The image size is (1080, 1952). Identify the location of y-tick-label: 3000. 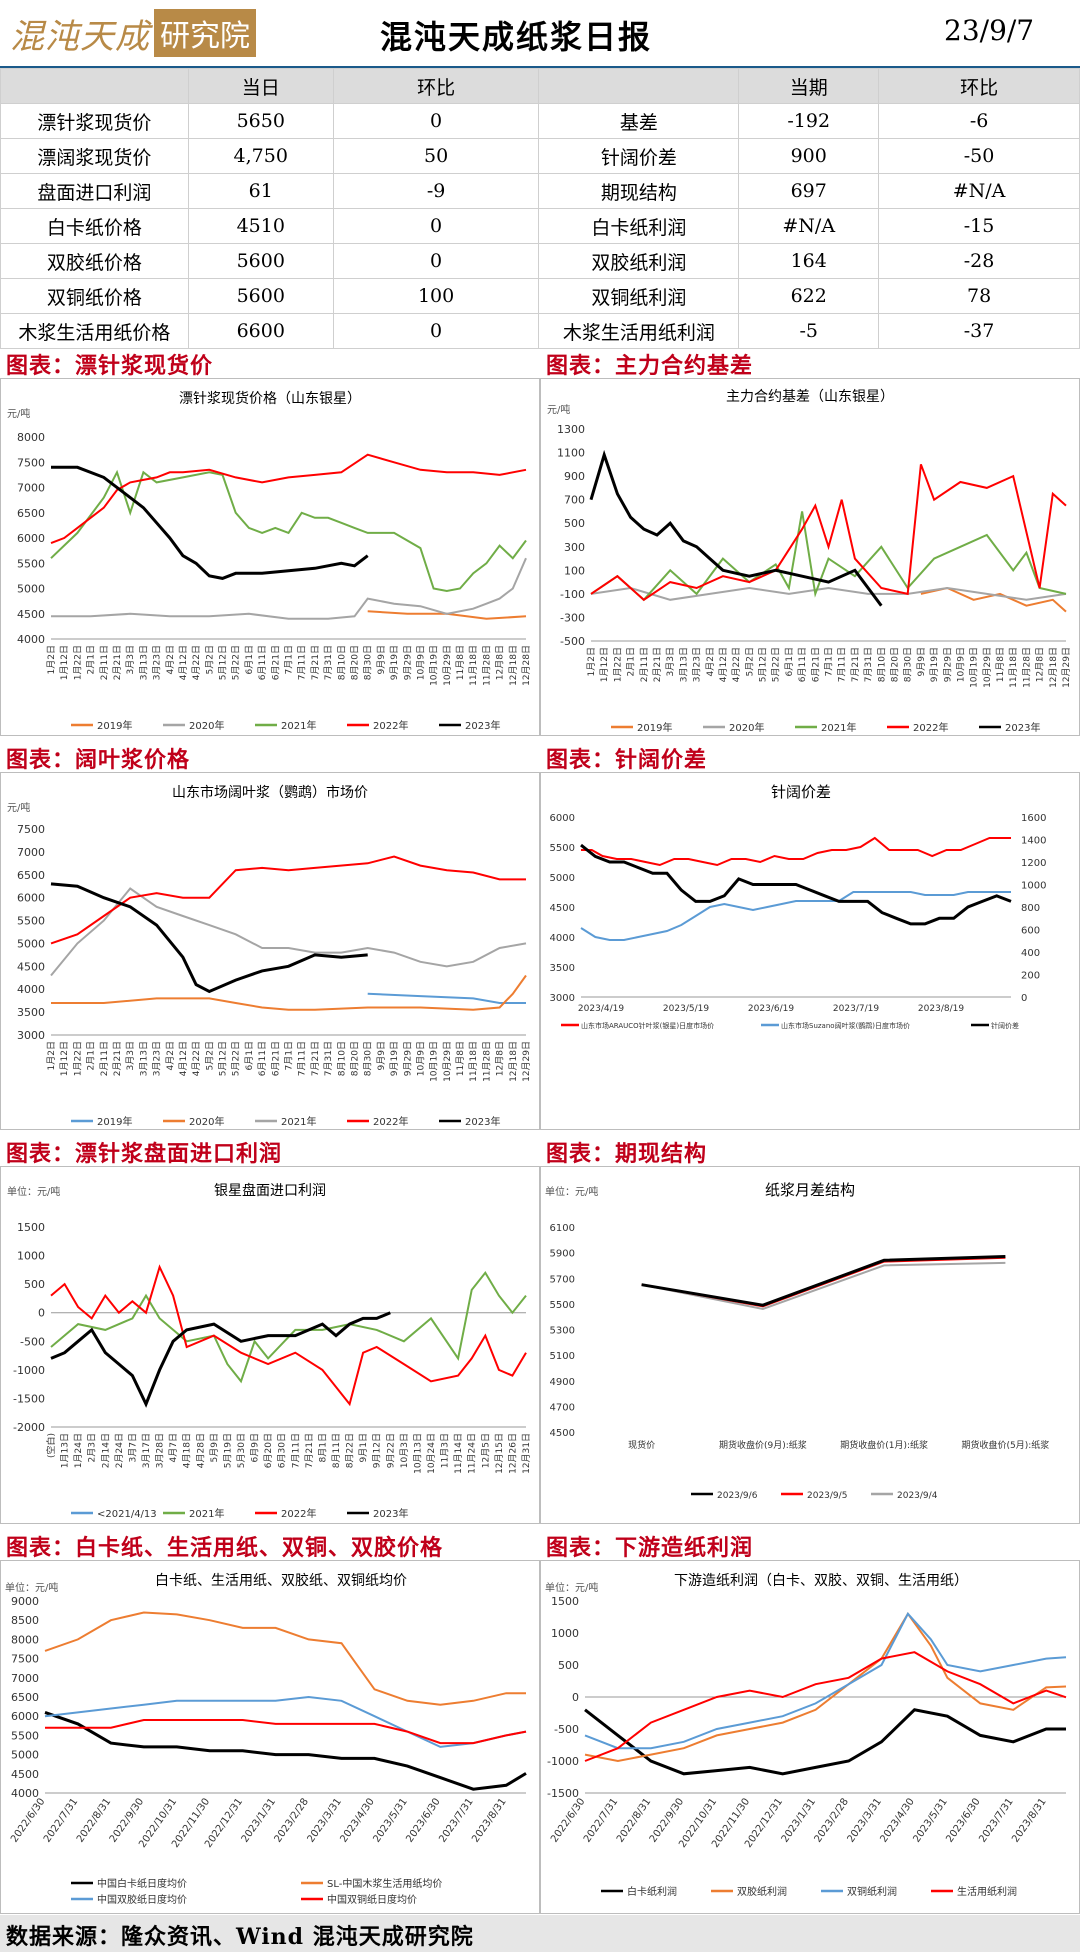
(31, 1035).